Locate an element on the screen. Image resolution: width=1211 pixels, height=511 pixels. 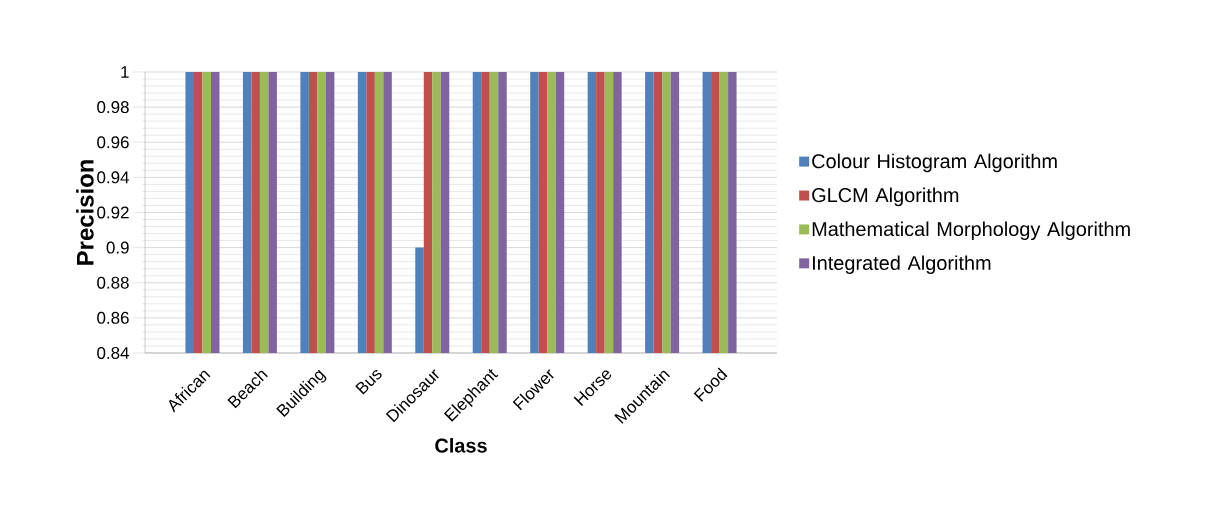
y-tick-label: 1 is located at coordinates (125, 72).